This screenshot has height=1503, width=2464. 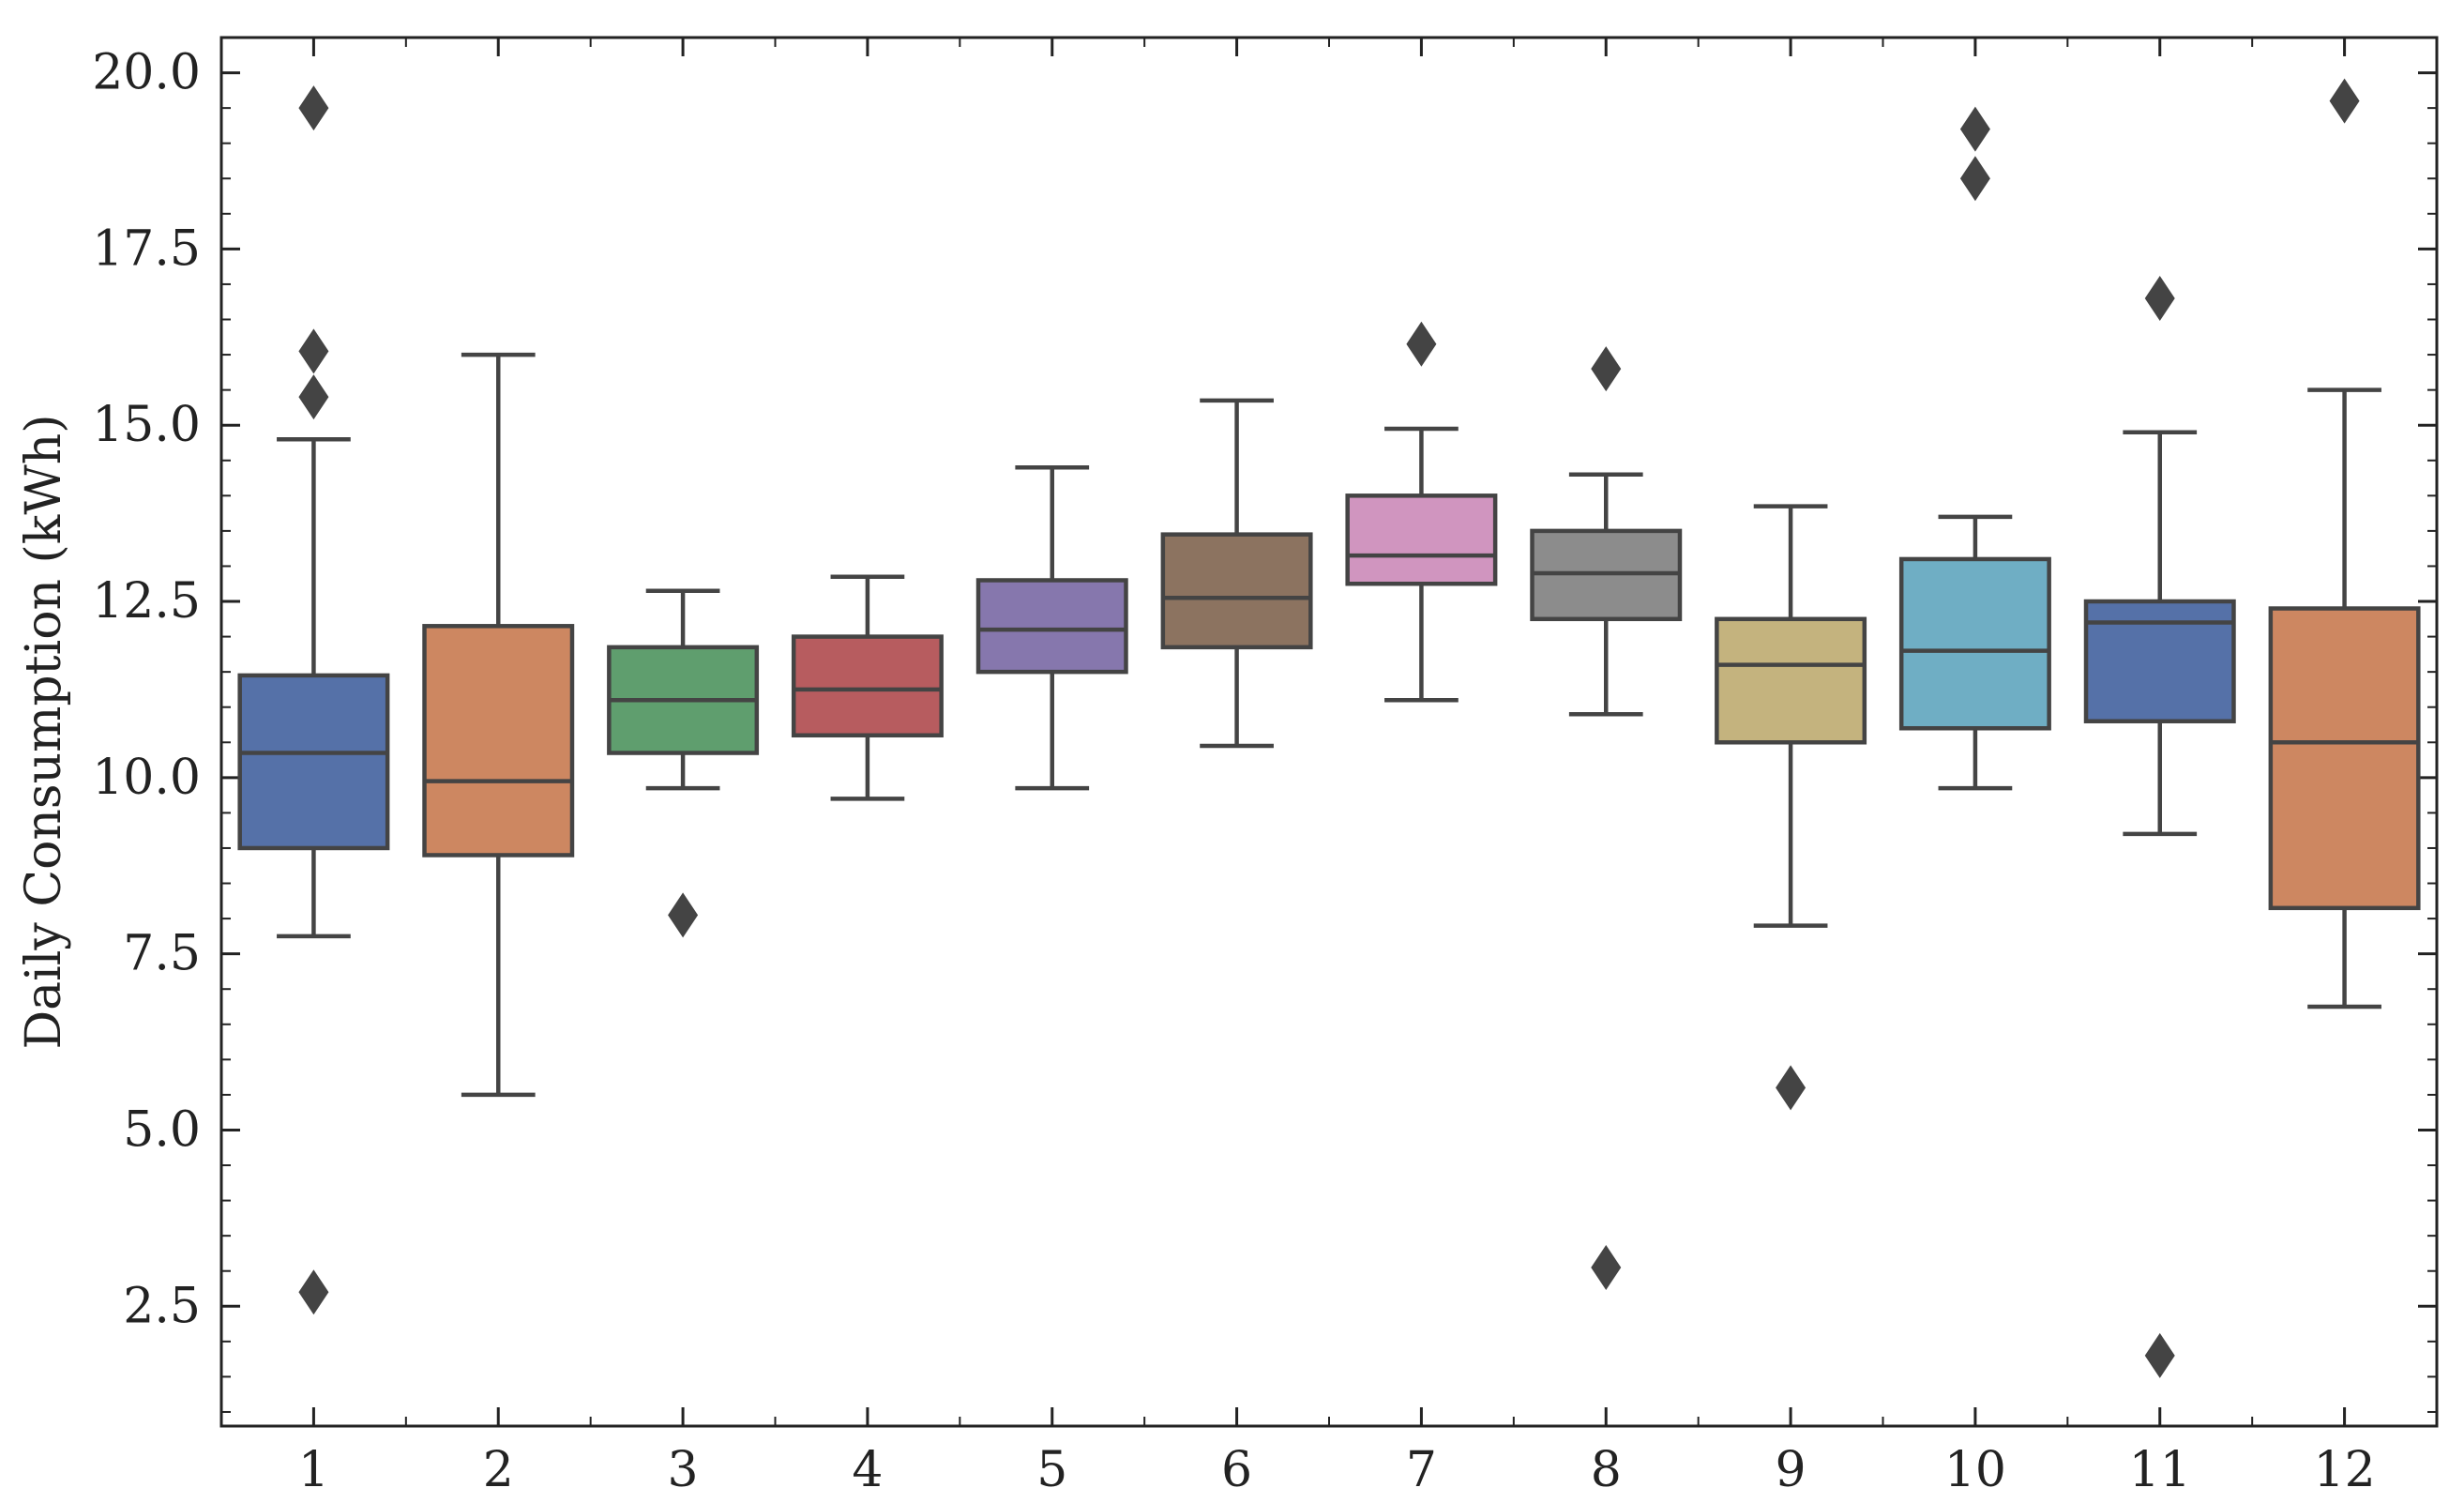 I want to click on x-tick-label: 4, so click(x=867, y=1470).